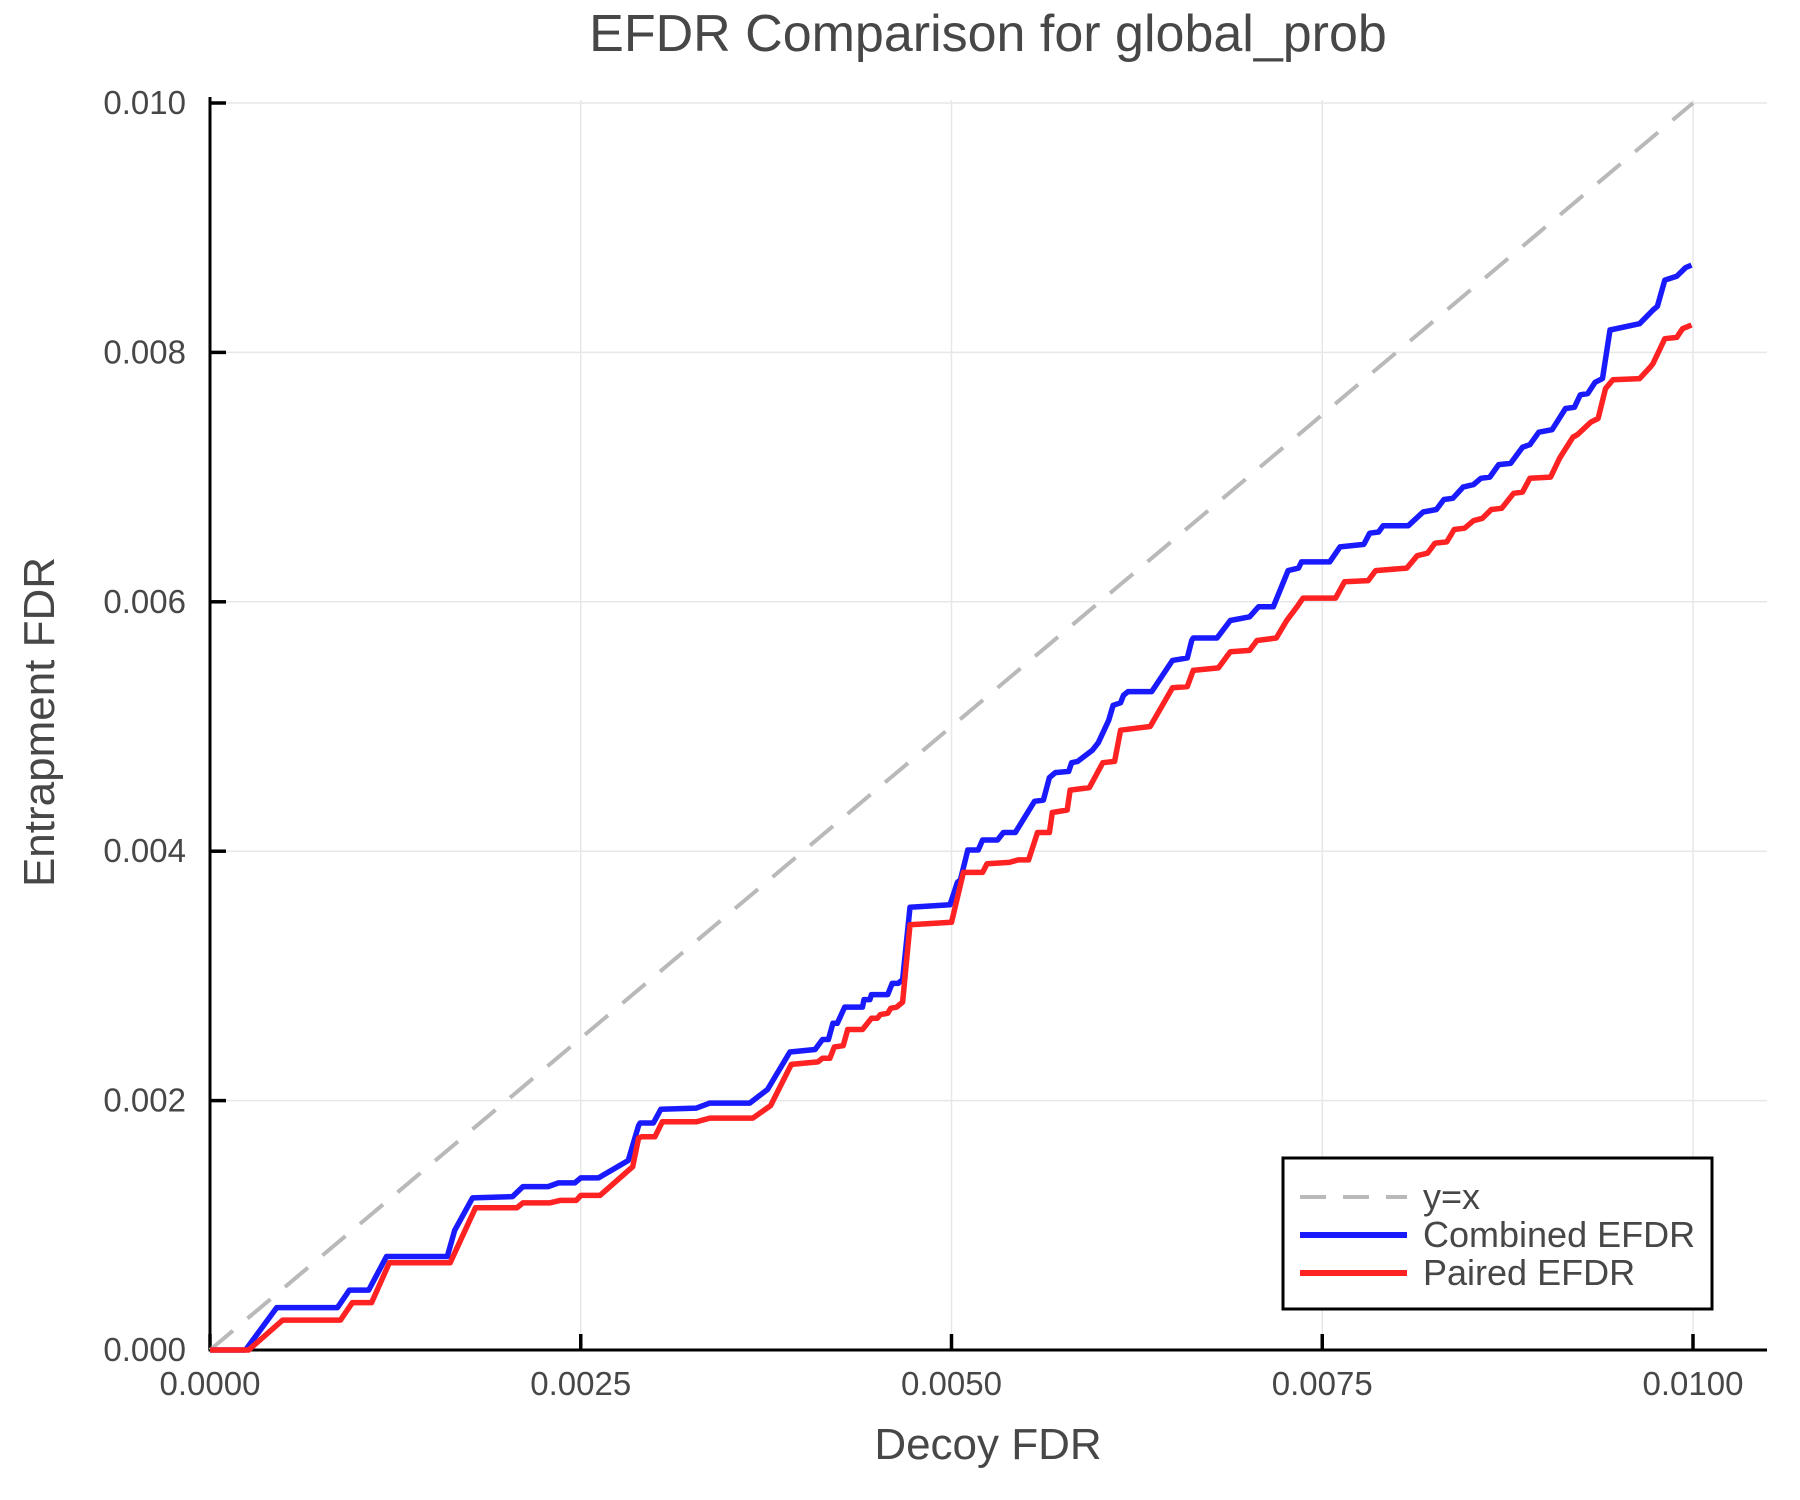  Describe the element at coordinates (951, 1383) in the screenshot. I see `x-tick-label: 0.0050` at that location.